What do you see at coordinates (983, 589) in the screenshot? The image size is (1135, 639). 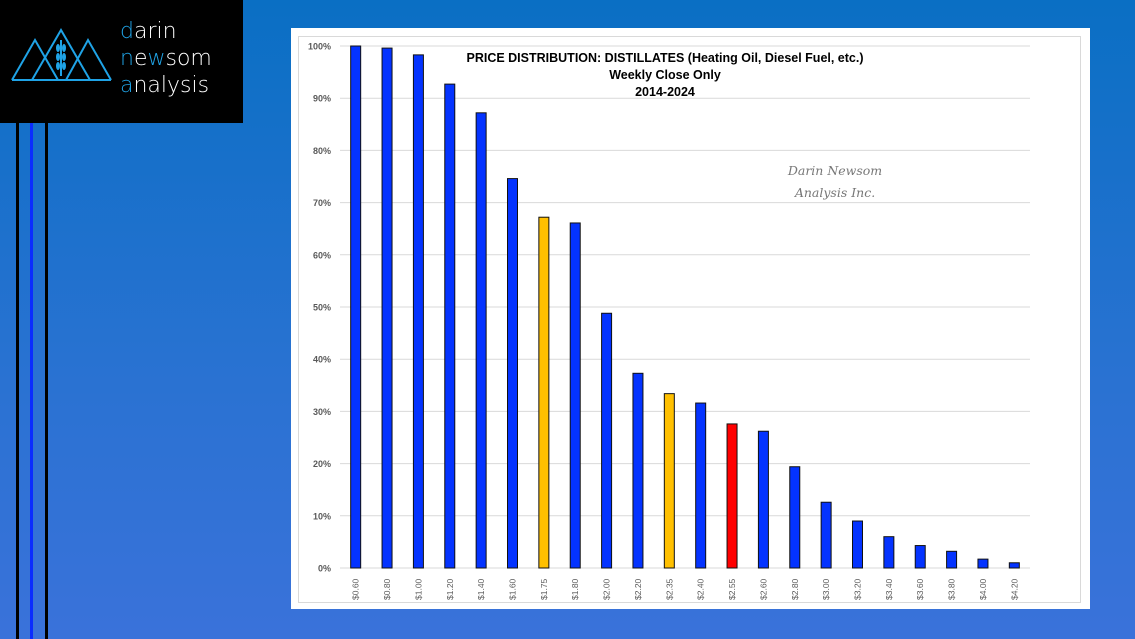 I see `x-tick-label: $4.00` at bounding box center [983, 589].